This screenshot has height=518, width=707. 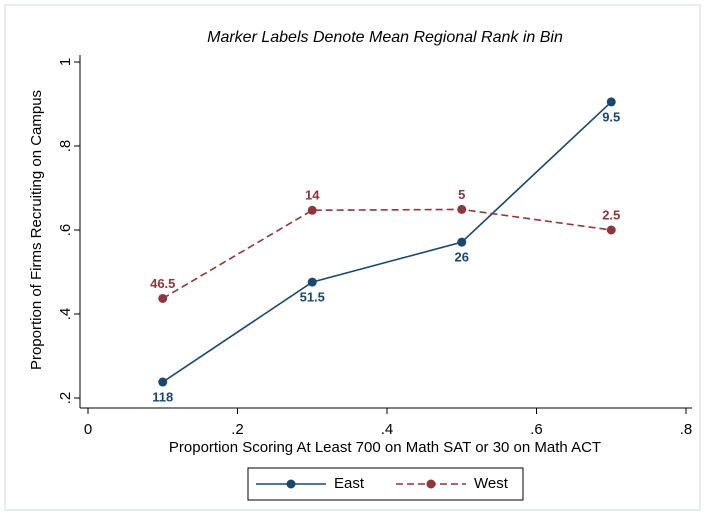 What do you see at coordinates (686, 429) in the screenshot?
I see `x-tick-label: .8` at bounding box center [686, 429].